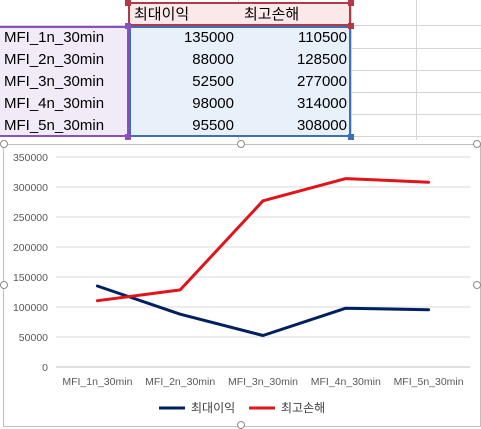 This screenshot has width=481, height=429. I want to click on profit-cell: 52500, so click(213, 81).